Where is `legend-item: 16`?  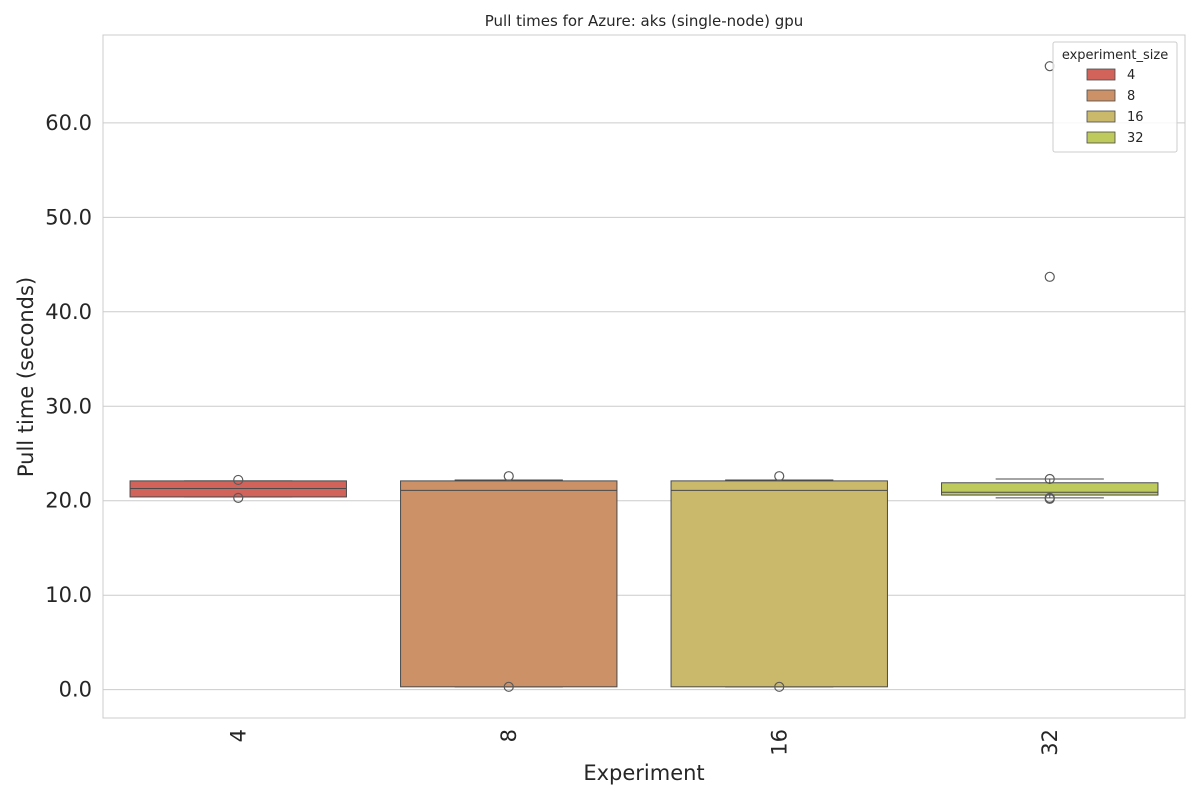 legend-item: 16 is located at coordinates (1115, 117).